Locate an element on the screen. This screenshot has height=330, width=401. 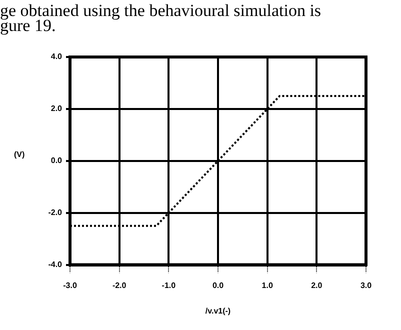
y-tick-label: 2.0 is located at coordinates (56, 109).